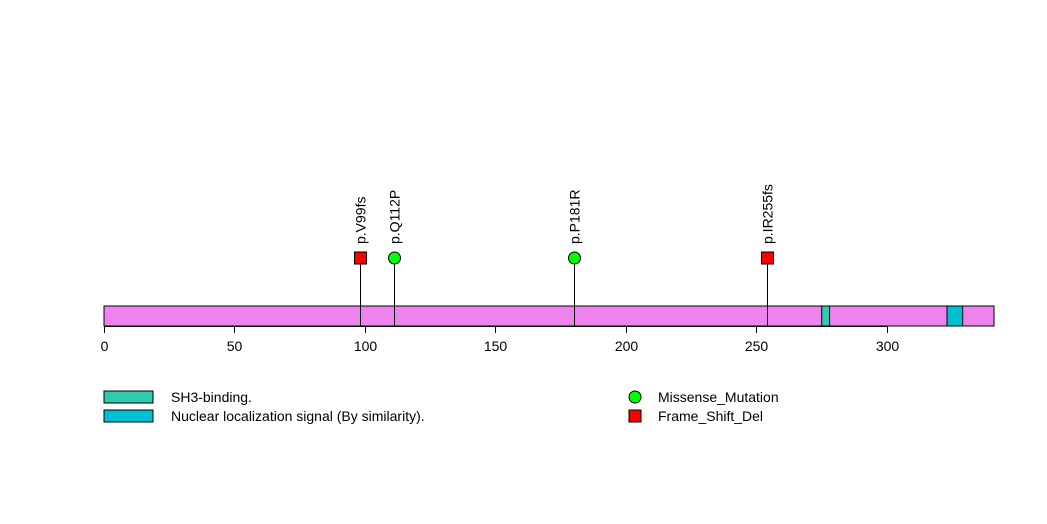  What do you see at coordinates (575, 217) in the screenshot?
I see `mutation-label-2: p.P181R` at bounding box center [575, 217].